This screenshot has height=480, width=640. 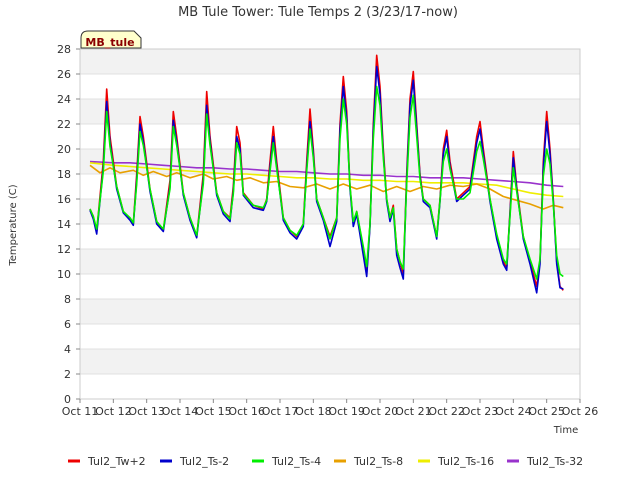 I want to click on station-badge: MB_tule, so click(x=111, y=39).